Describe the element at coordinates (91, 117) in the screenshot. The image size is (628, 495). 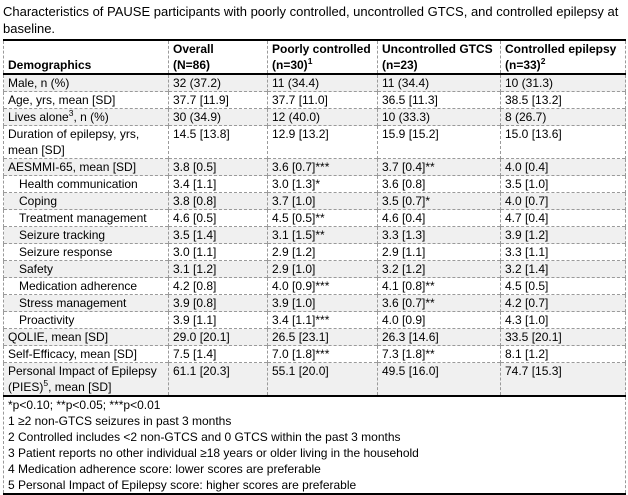
I see `row-label-suffix: , n (%)` at that location.